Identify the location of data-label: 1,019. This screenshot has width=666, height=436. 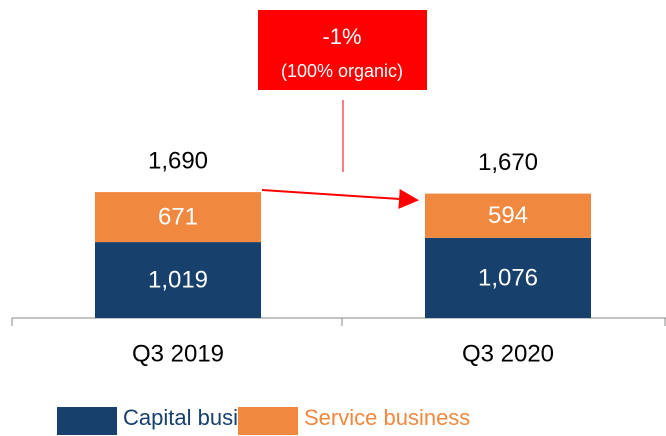
(178, 279).